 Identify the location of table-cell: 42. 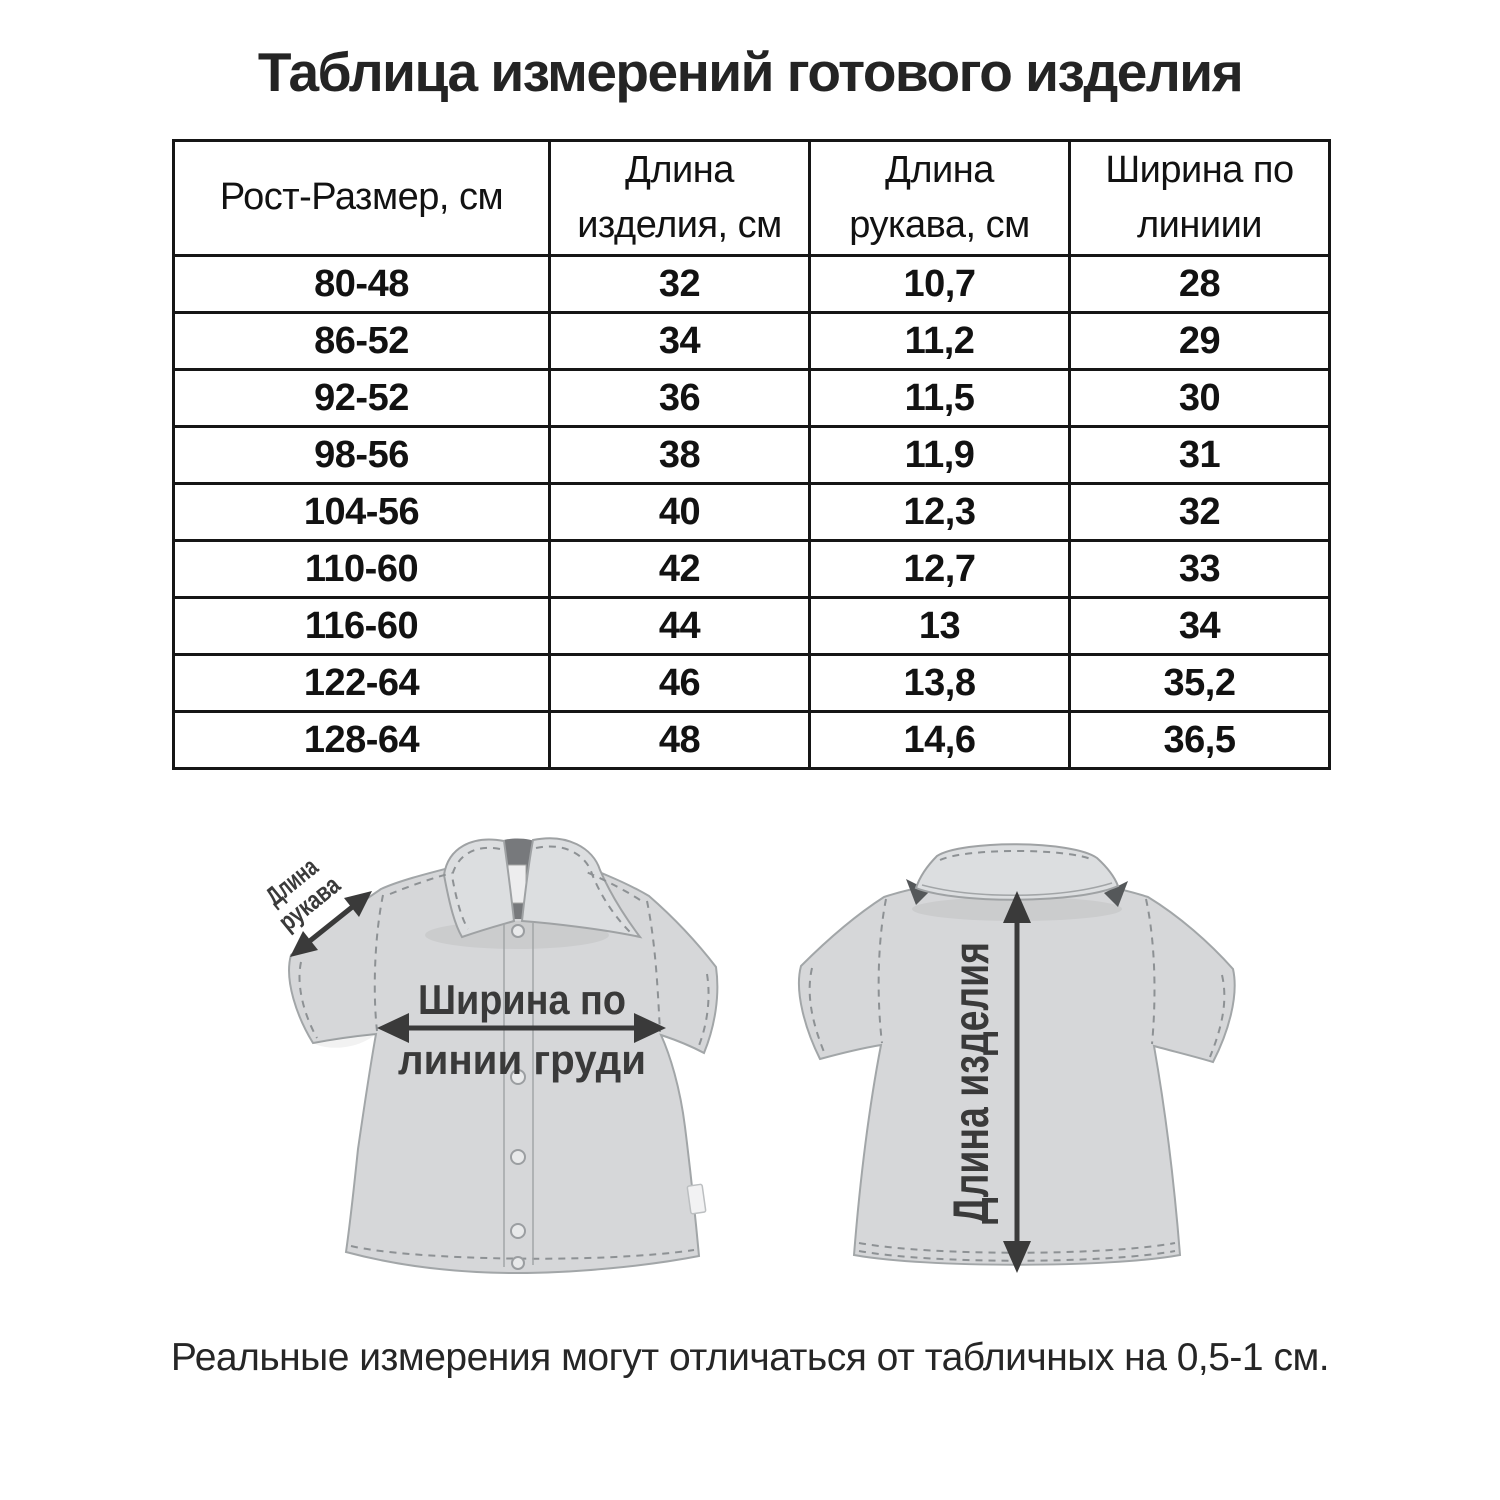
(679, 569).